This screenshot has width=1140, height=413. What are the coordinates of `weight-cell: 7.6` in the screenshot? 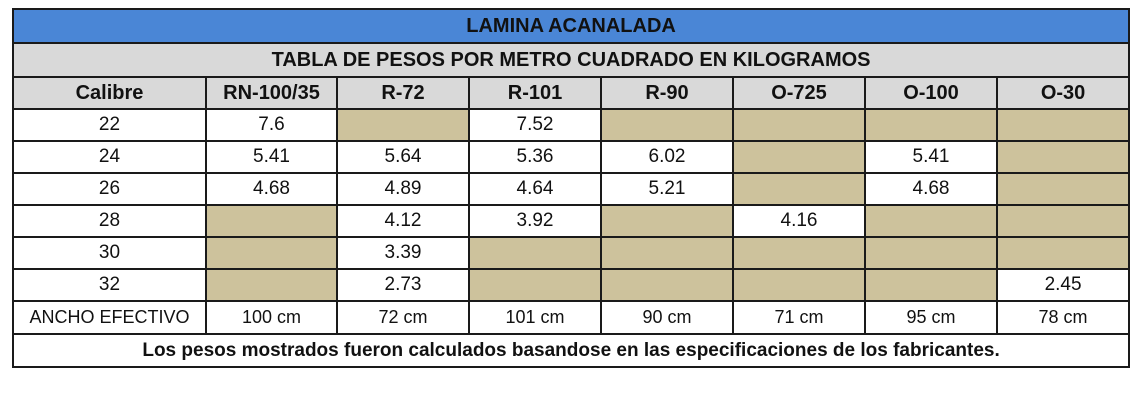 It's located at (271, 125).